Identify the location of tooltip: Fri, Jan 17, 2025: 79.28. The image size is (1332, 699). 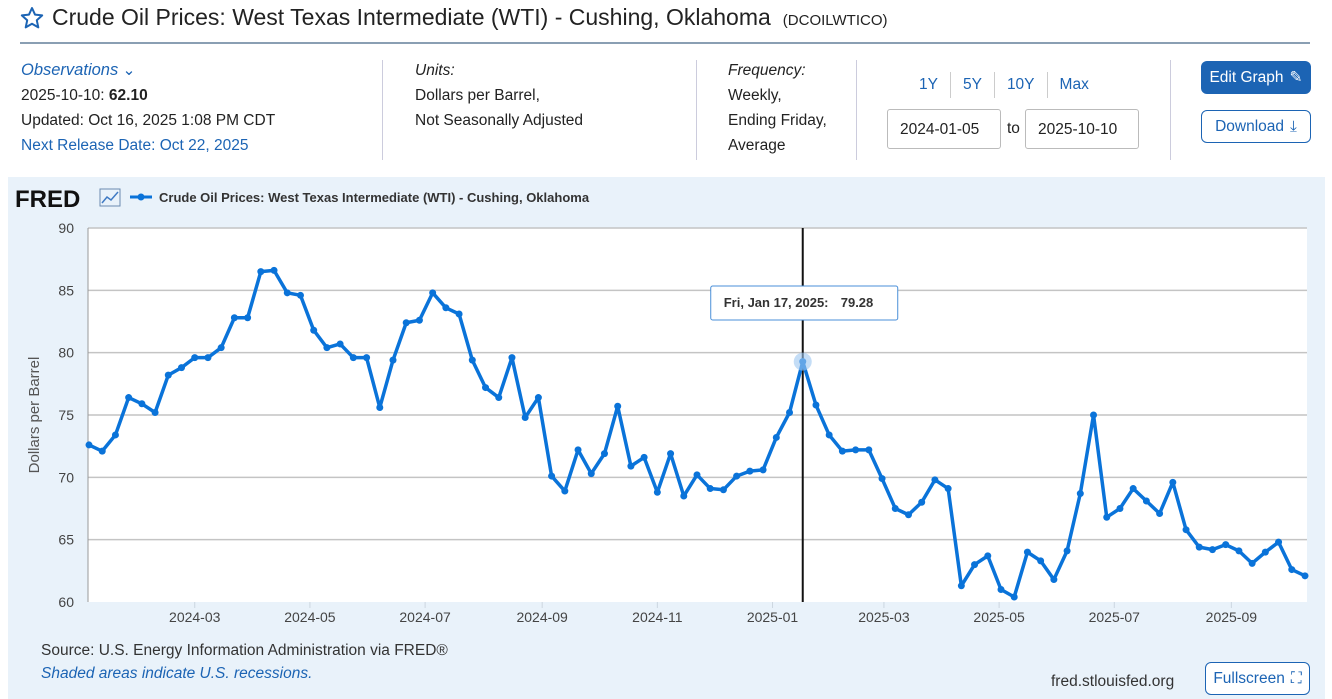
(804, 303).